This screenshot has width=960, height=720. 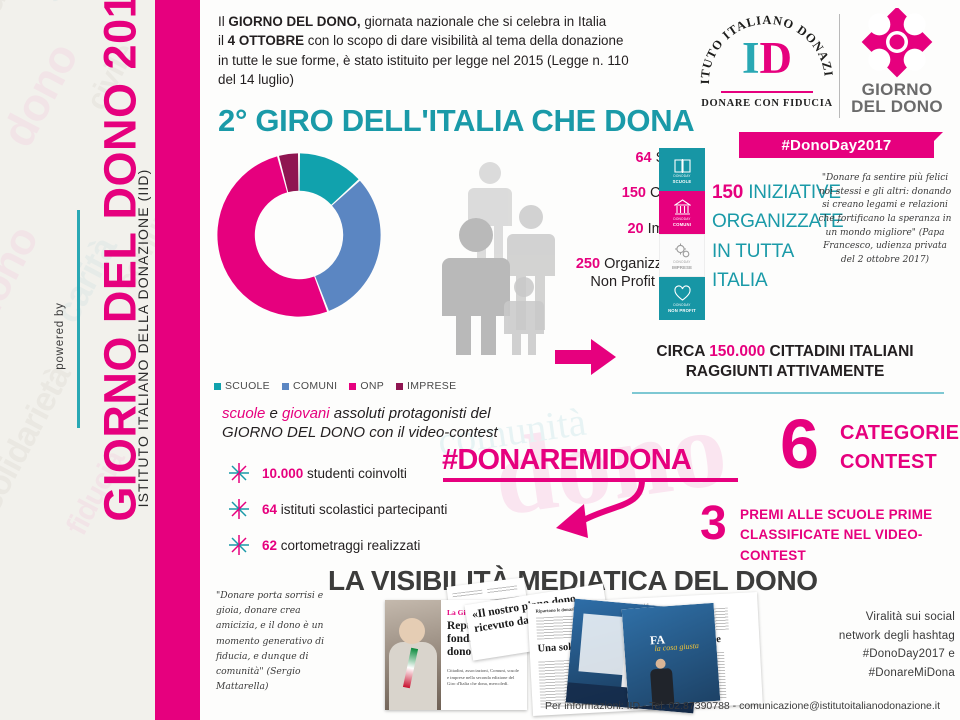 What do you see at coordinates (306, 413) in the screenshot?
I see `scuole-hl2: giovani` at bounding box center [306, 413].